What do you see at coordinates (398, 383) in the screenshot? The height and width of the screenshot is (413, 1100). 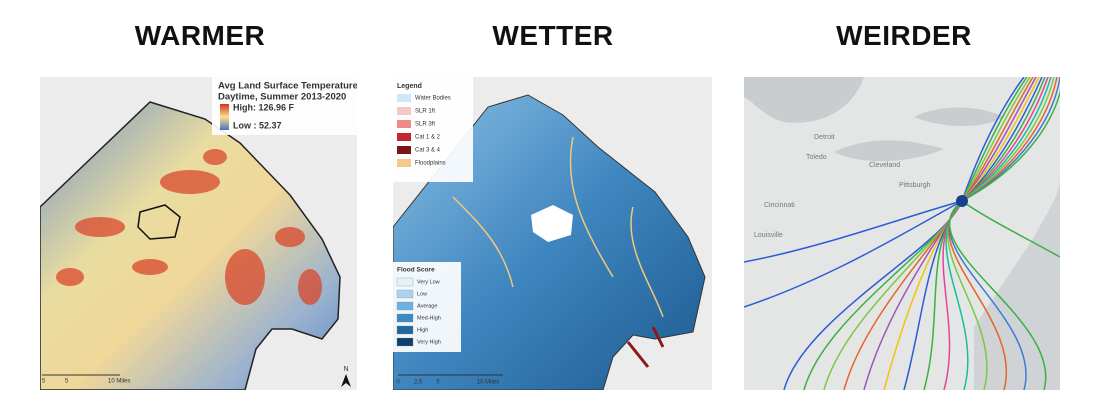 I see `scale-label: 0` at bounding box center [398, 383].